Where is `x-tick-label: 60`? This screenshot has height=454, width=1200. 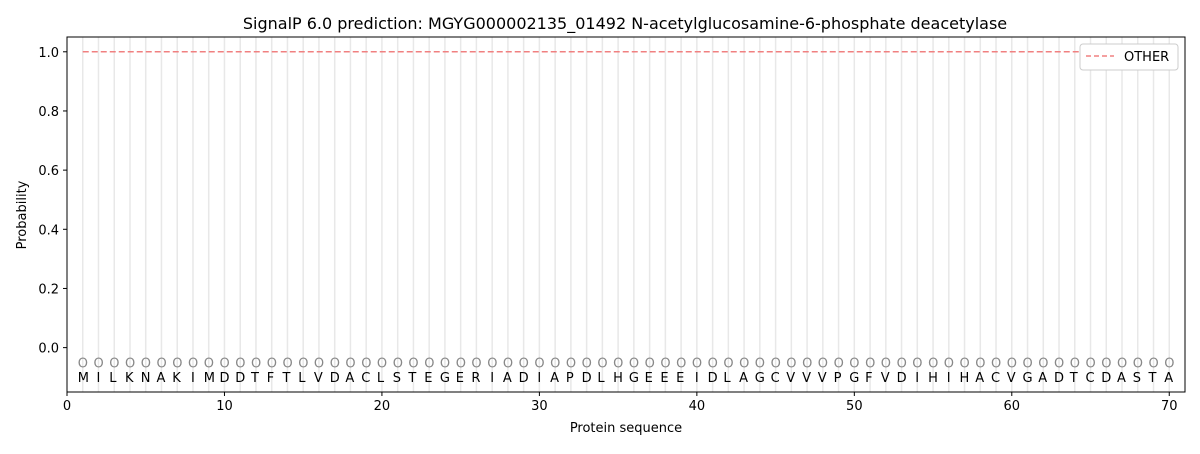 x-tick-label: 60 is located at coordinates (1012, 406).